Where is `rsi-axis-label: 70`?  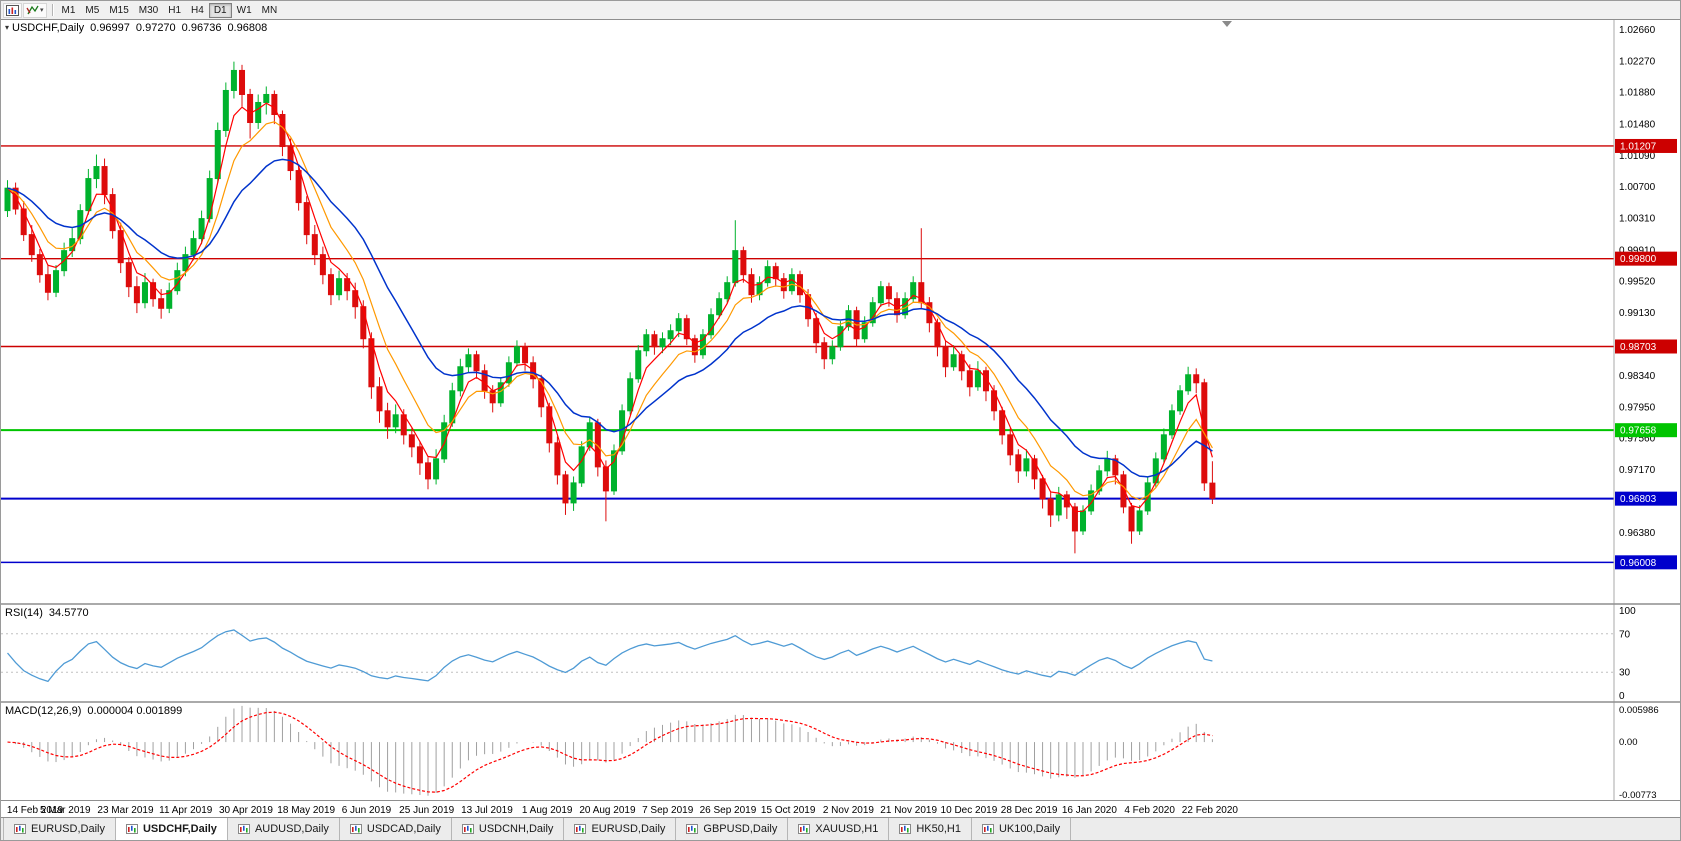 rsi-axis-label: 70 is located at coordinates (1625, 634).